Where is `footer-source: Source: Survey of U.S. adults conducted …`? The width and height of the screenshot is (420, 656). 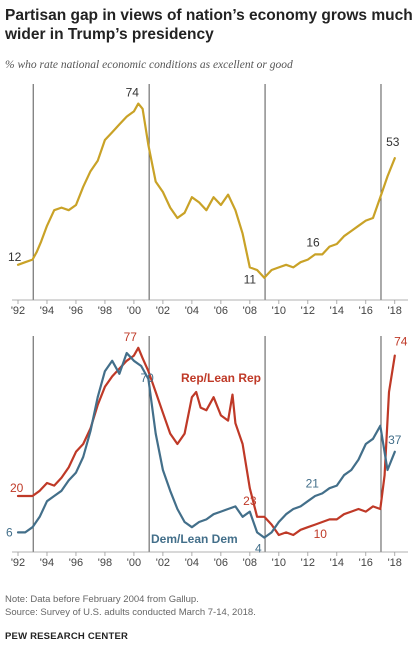 footer-source: Source: Survey of U.S. adults conducted … is located at coordinates (130, 612).